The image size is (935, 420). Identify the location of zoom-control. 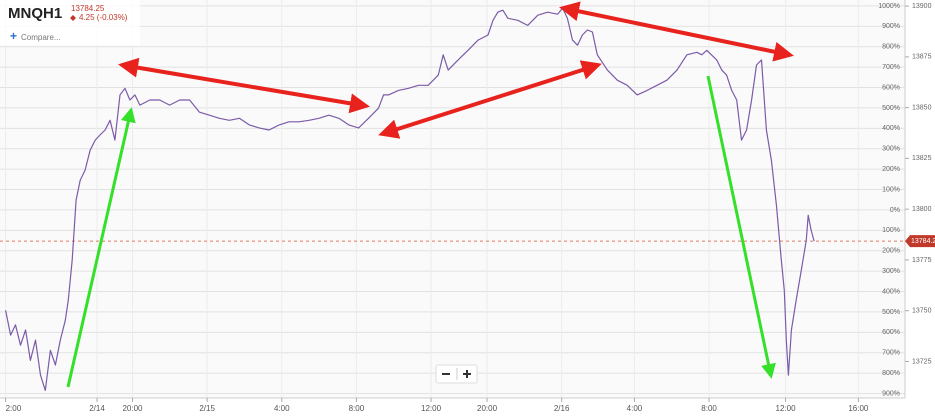
(456, 374).